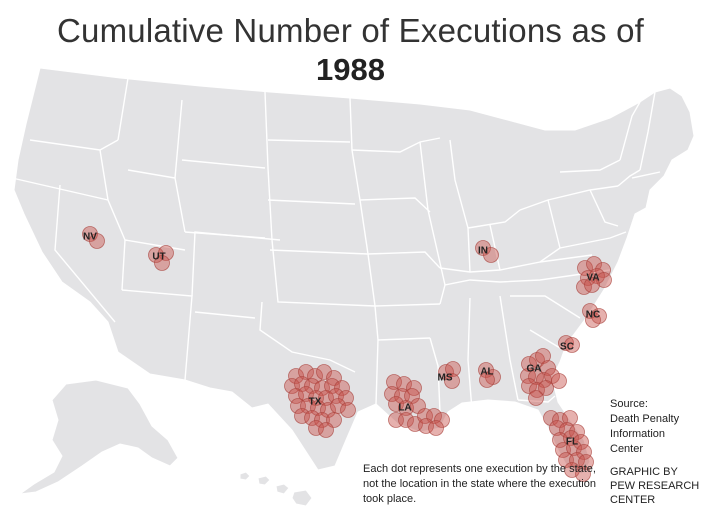 The image size is (701, 510). I want to click on state-label-nv: NV, so click(90, 237).